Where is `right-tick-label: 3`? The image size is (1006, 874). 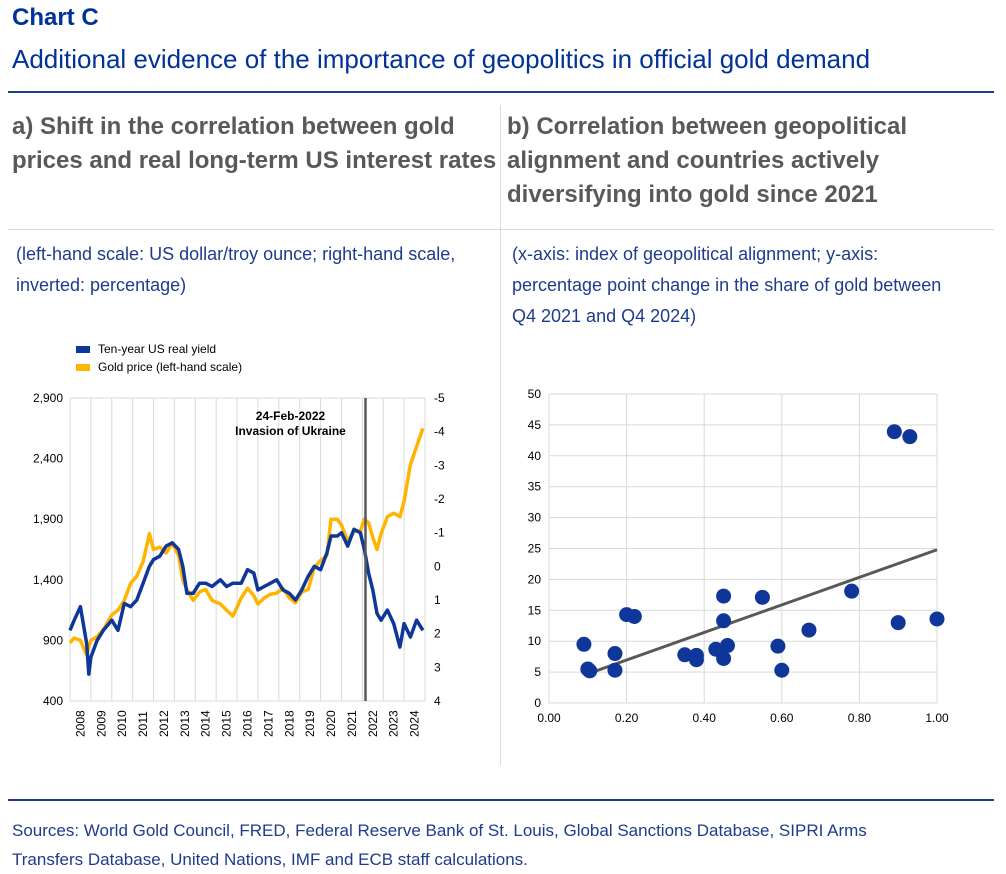 right-tick-label: 3 is located at coordinates (437, 667).